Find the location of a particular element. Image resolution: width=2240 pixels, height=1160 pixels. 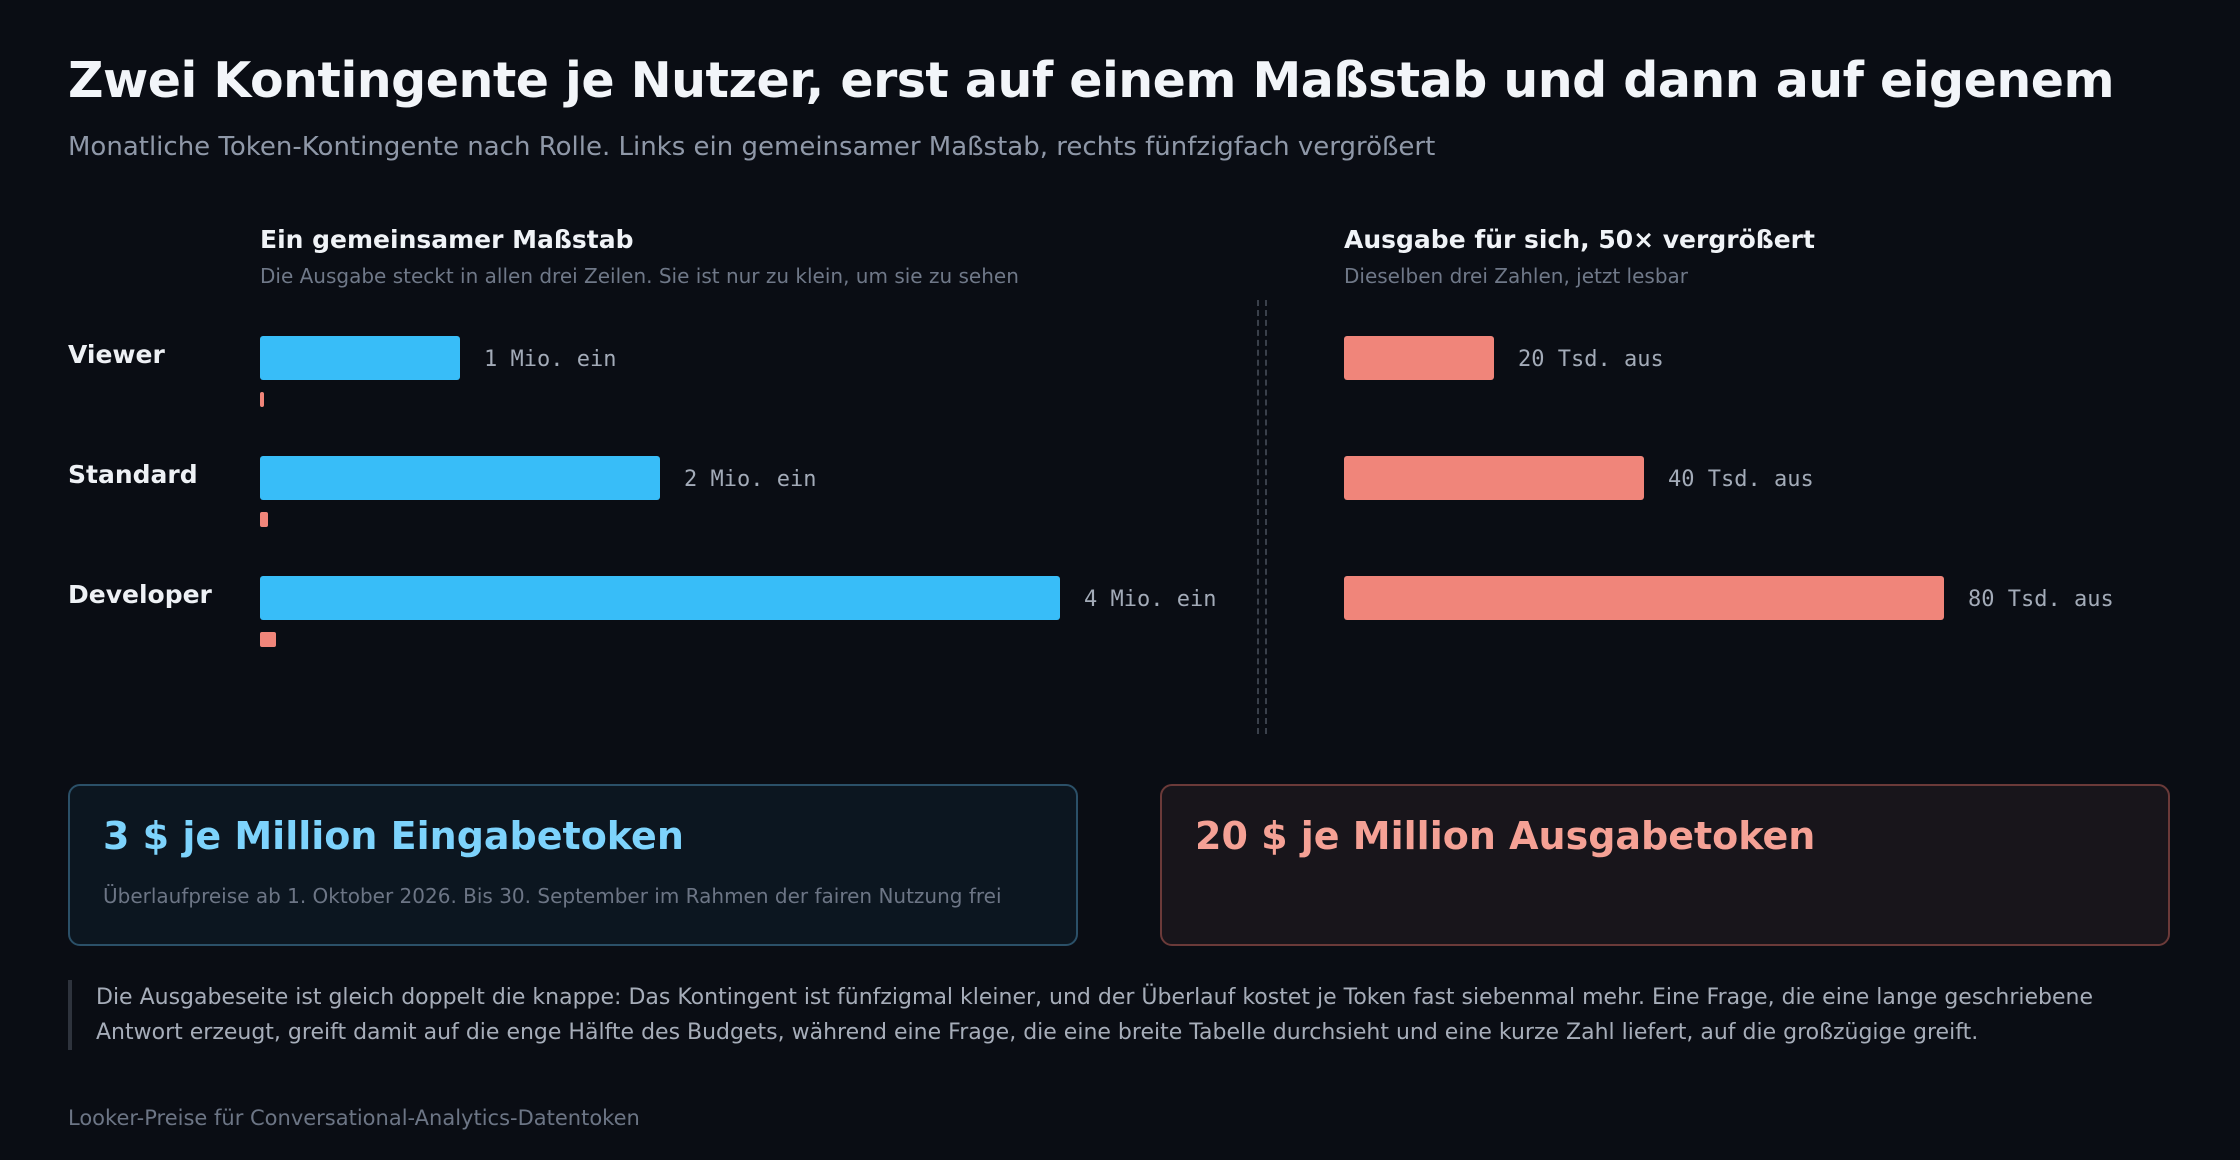

output-bar-shared-standard is located at coordinates (264, 519).